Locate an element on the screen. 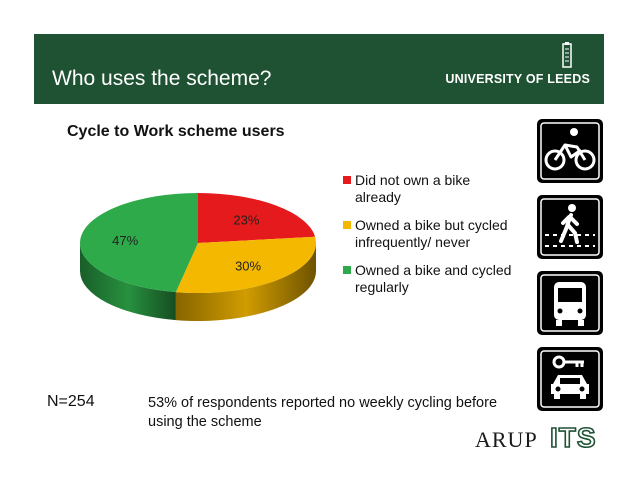 Image resolution: width=638 pixels, height=493 pixels. svg-text: ITS is located at coordinates (573, 437).